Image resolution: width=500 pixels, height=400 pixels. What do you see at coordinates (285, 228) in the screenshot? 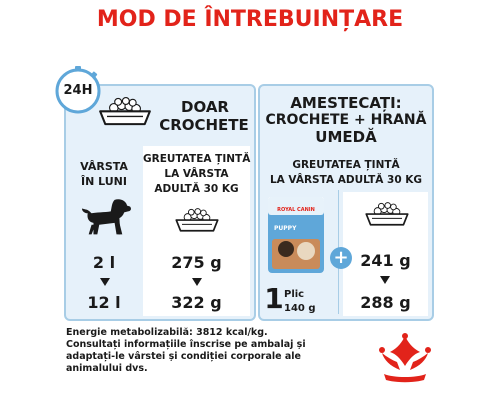
I see `pouch-label: PUPPY` at bounding box center [285, 228].